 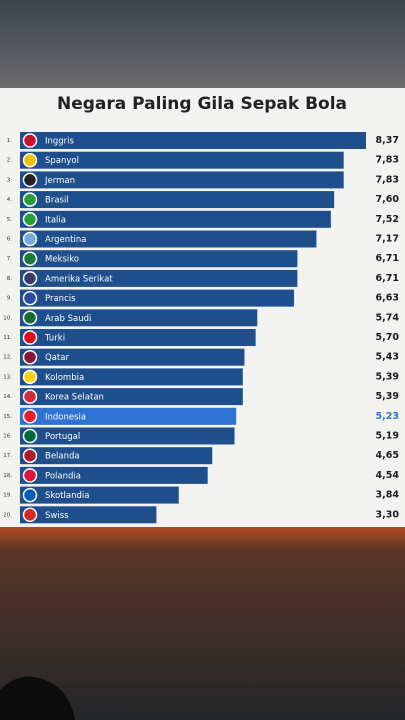 I want to click on rank-label: 2., so click(x=9, y=161).